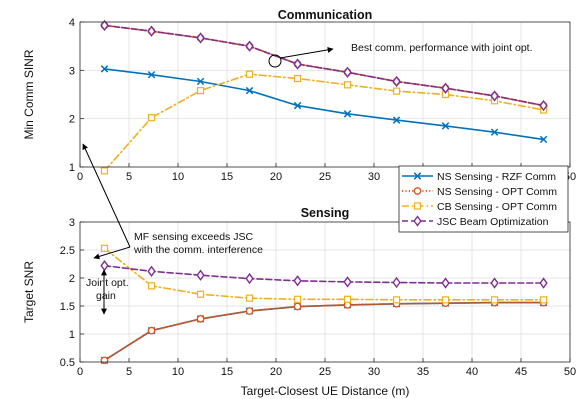 The image size is (580, 399). Describe the element at coordinates (193, 237) in the screenshot. I see `mf-annotation-line1: MF sensing exceeds JSC` at that location.